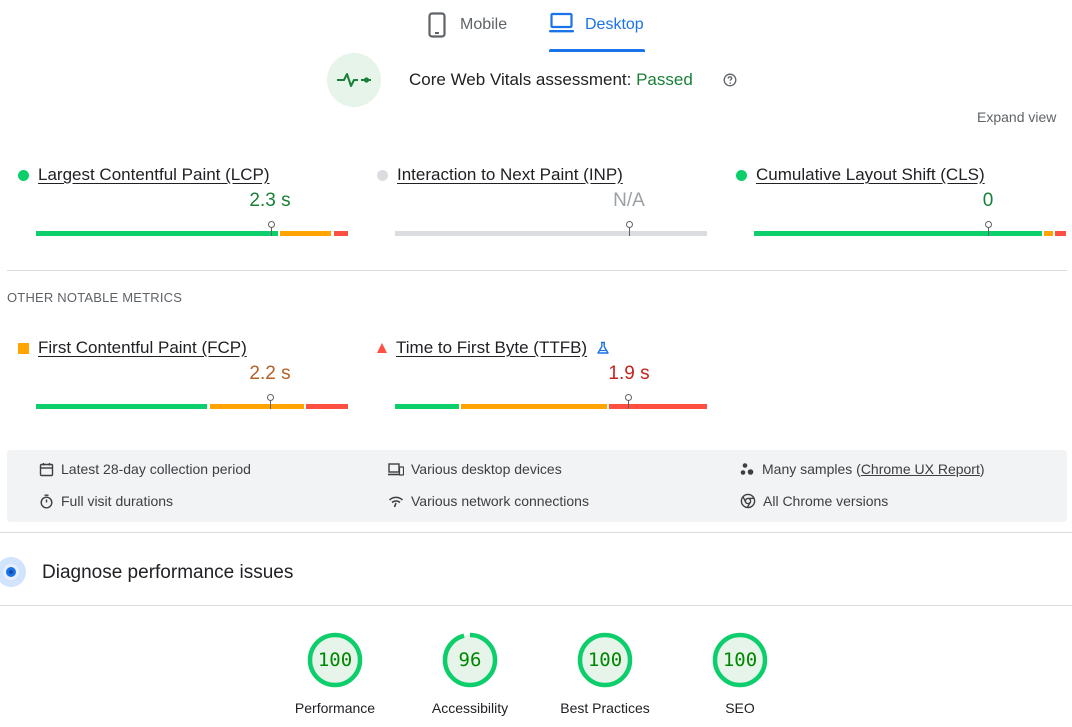 The image size is (1072, 727). I want to click on metric-name: Largest Contentful Paint (LCP), so click(154, 174).